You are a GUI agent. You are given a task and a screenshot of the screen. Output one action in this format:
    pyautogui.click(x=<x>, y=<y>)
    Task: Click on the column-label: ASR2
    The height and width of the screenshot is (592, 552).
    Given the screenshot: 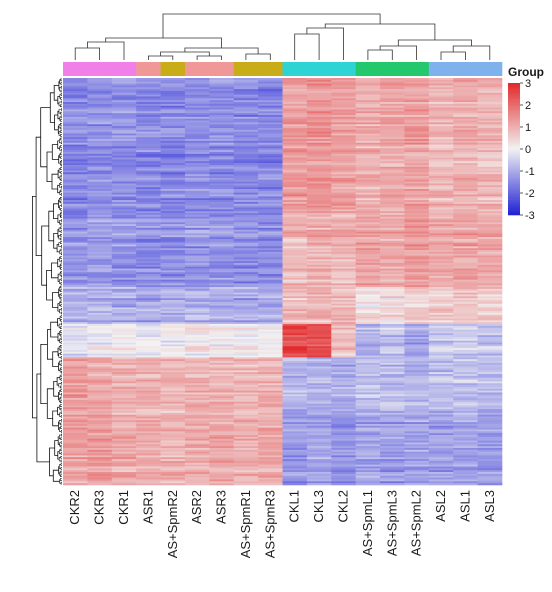 What is the action you would take?
    pyautogui.click(x=196, y=507)
    